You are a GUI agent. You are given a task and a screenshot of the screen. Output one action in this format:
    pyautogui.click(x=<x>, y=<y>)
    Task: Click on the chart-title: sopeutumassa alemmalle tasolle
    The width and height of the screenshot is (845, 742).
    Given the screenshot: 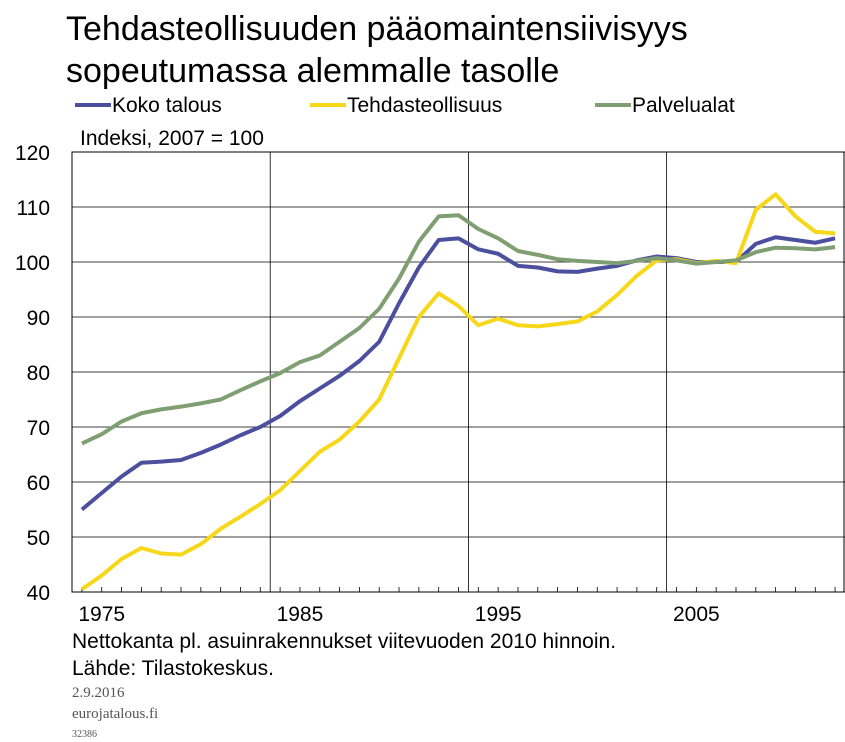 What is the action you would take?
    pyautogui.click(x=312, y=71)
    